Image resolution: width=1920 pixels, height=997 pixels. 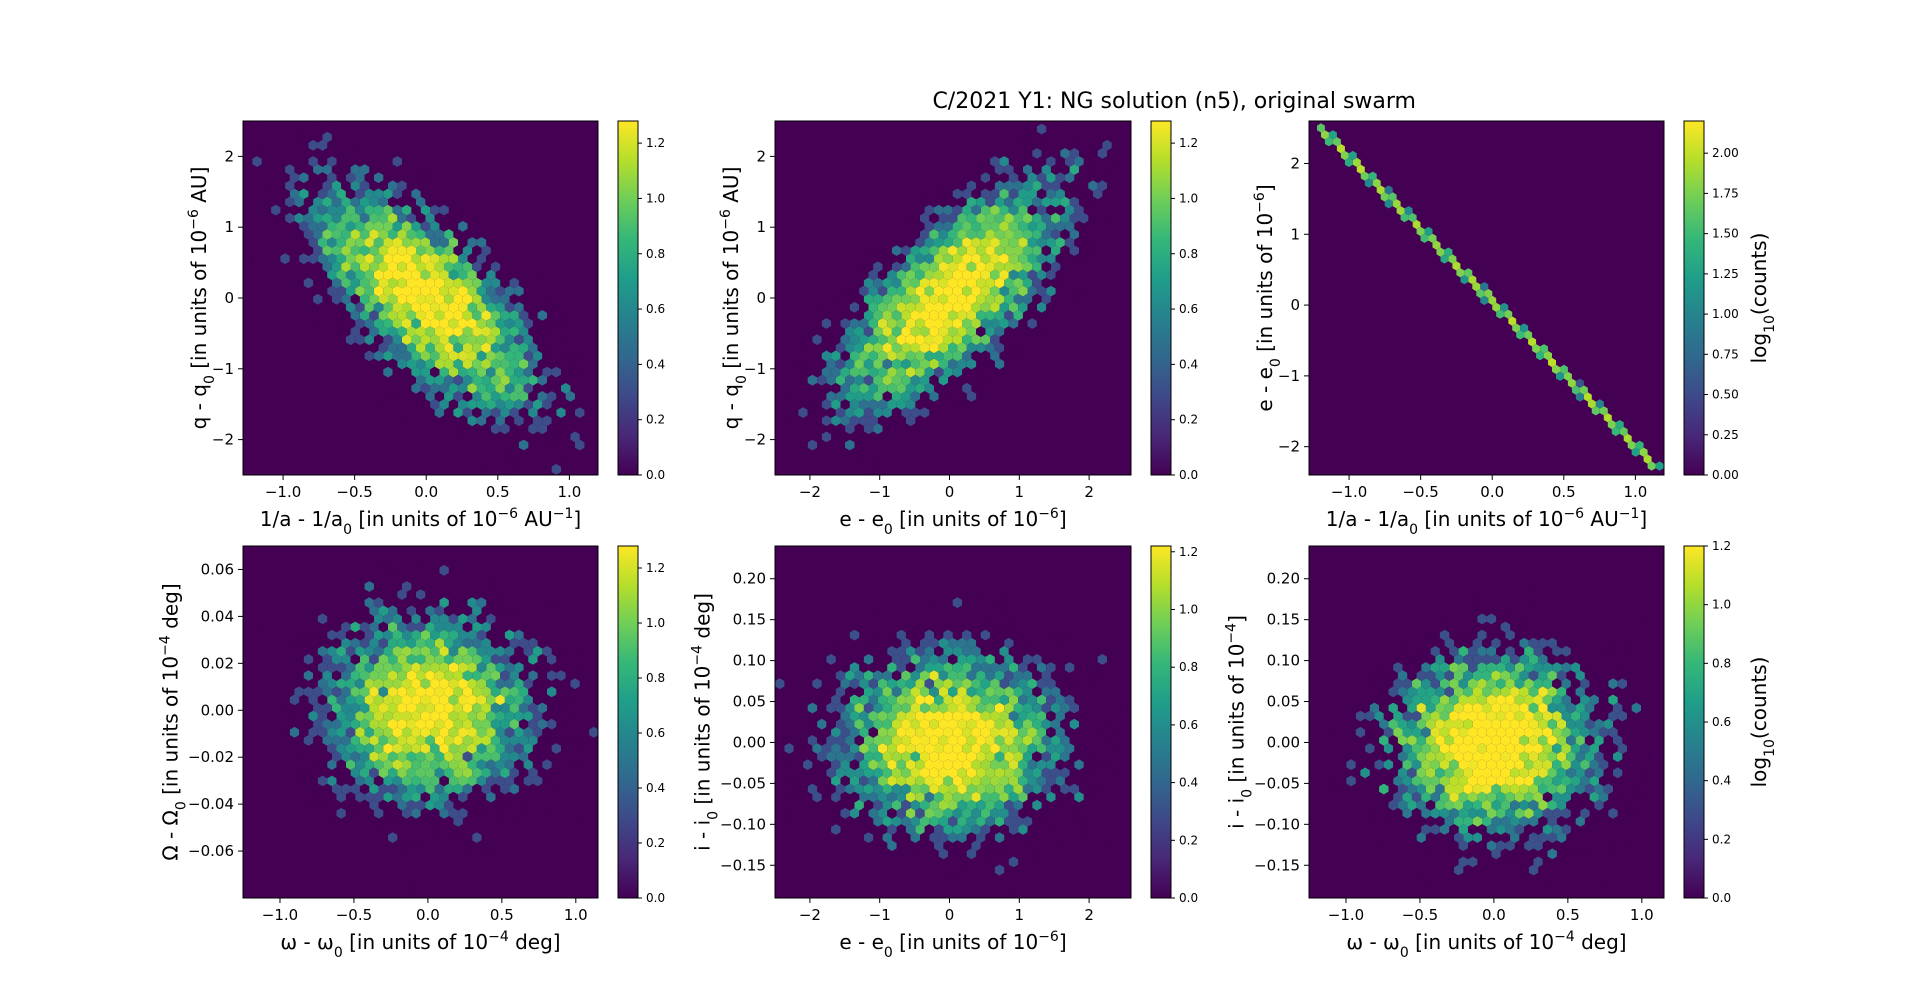 I want to click on x-tick-label: −0.5, so click(x=354, y=492).